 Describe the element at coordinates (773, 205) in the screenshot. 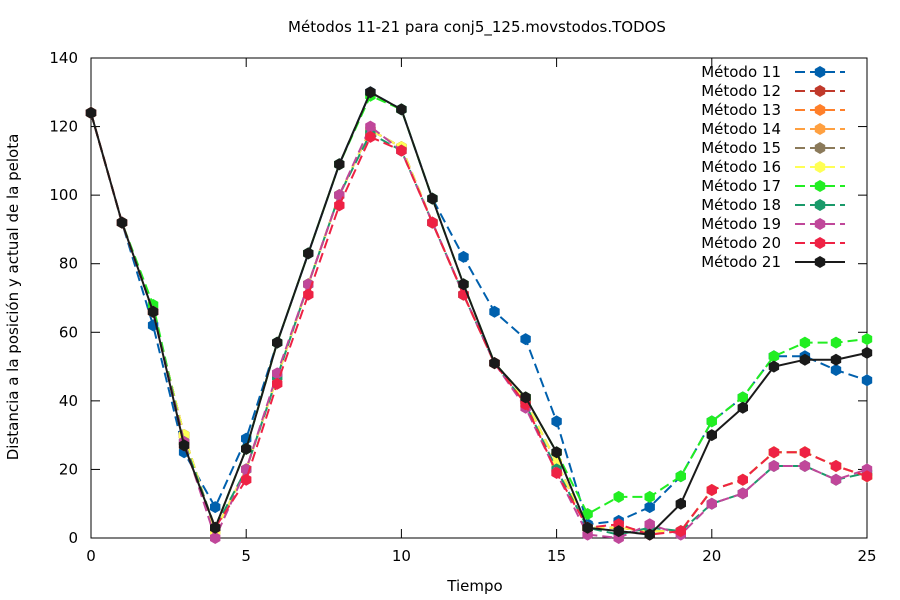

I see `legend-entry: Método 18` at that location.